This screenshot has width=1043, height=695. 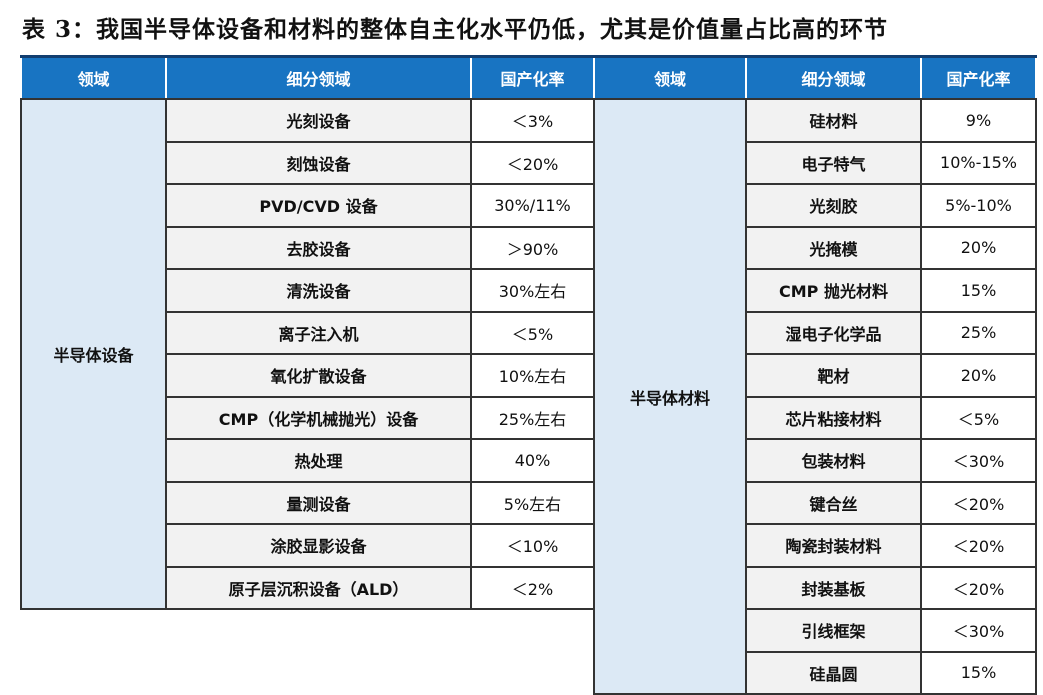 I want to click on rate-cell: ＜3%, so click(x=532, y=120).